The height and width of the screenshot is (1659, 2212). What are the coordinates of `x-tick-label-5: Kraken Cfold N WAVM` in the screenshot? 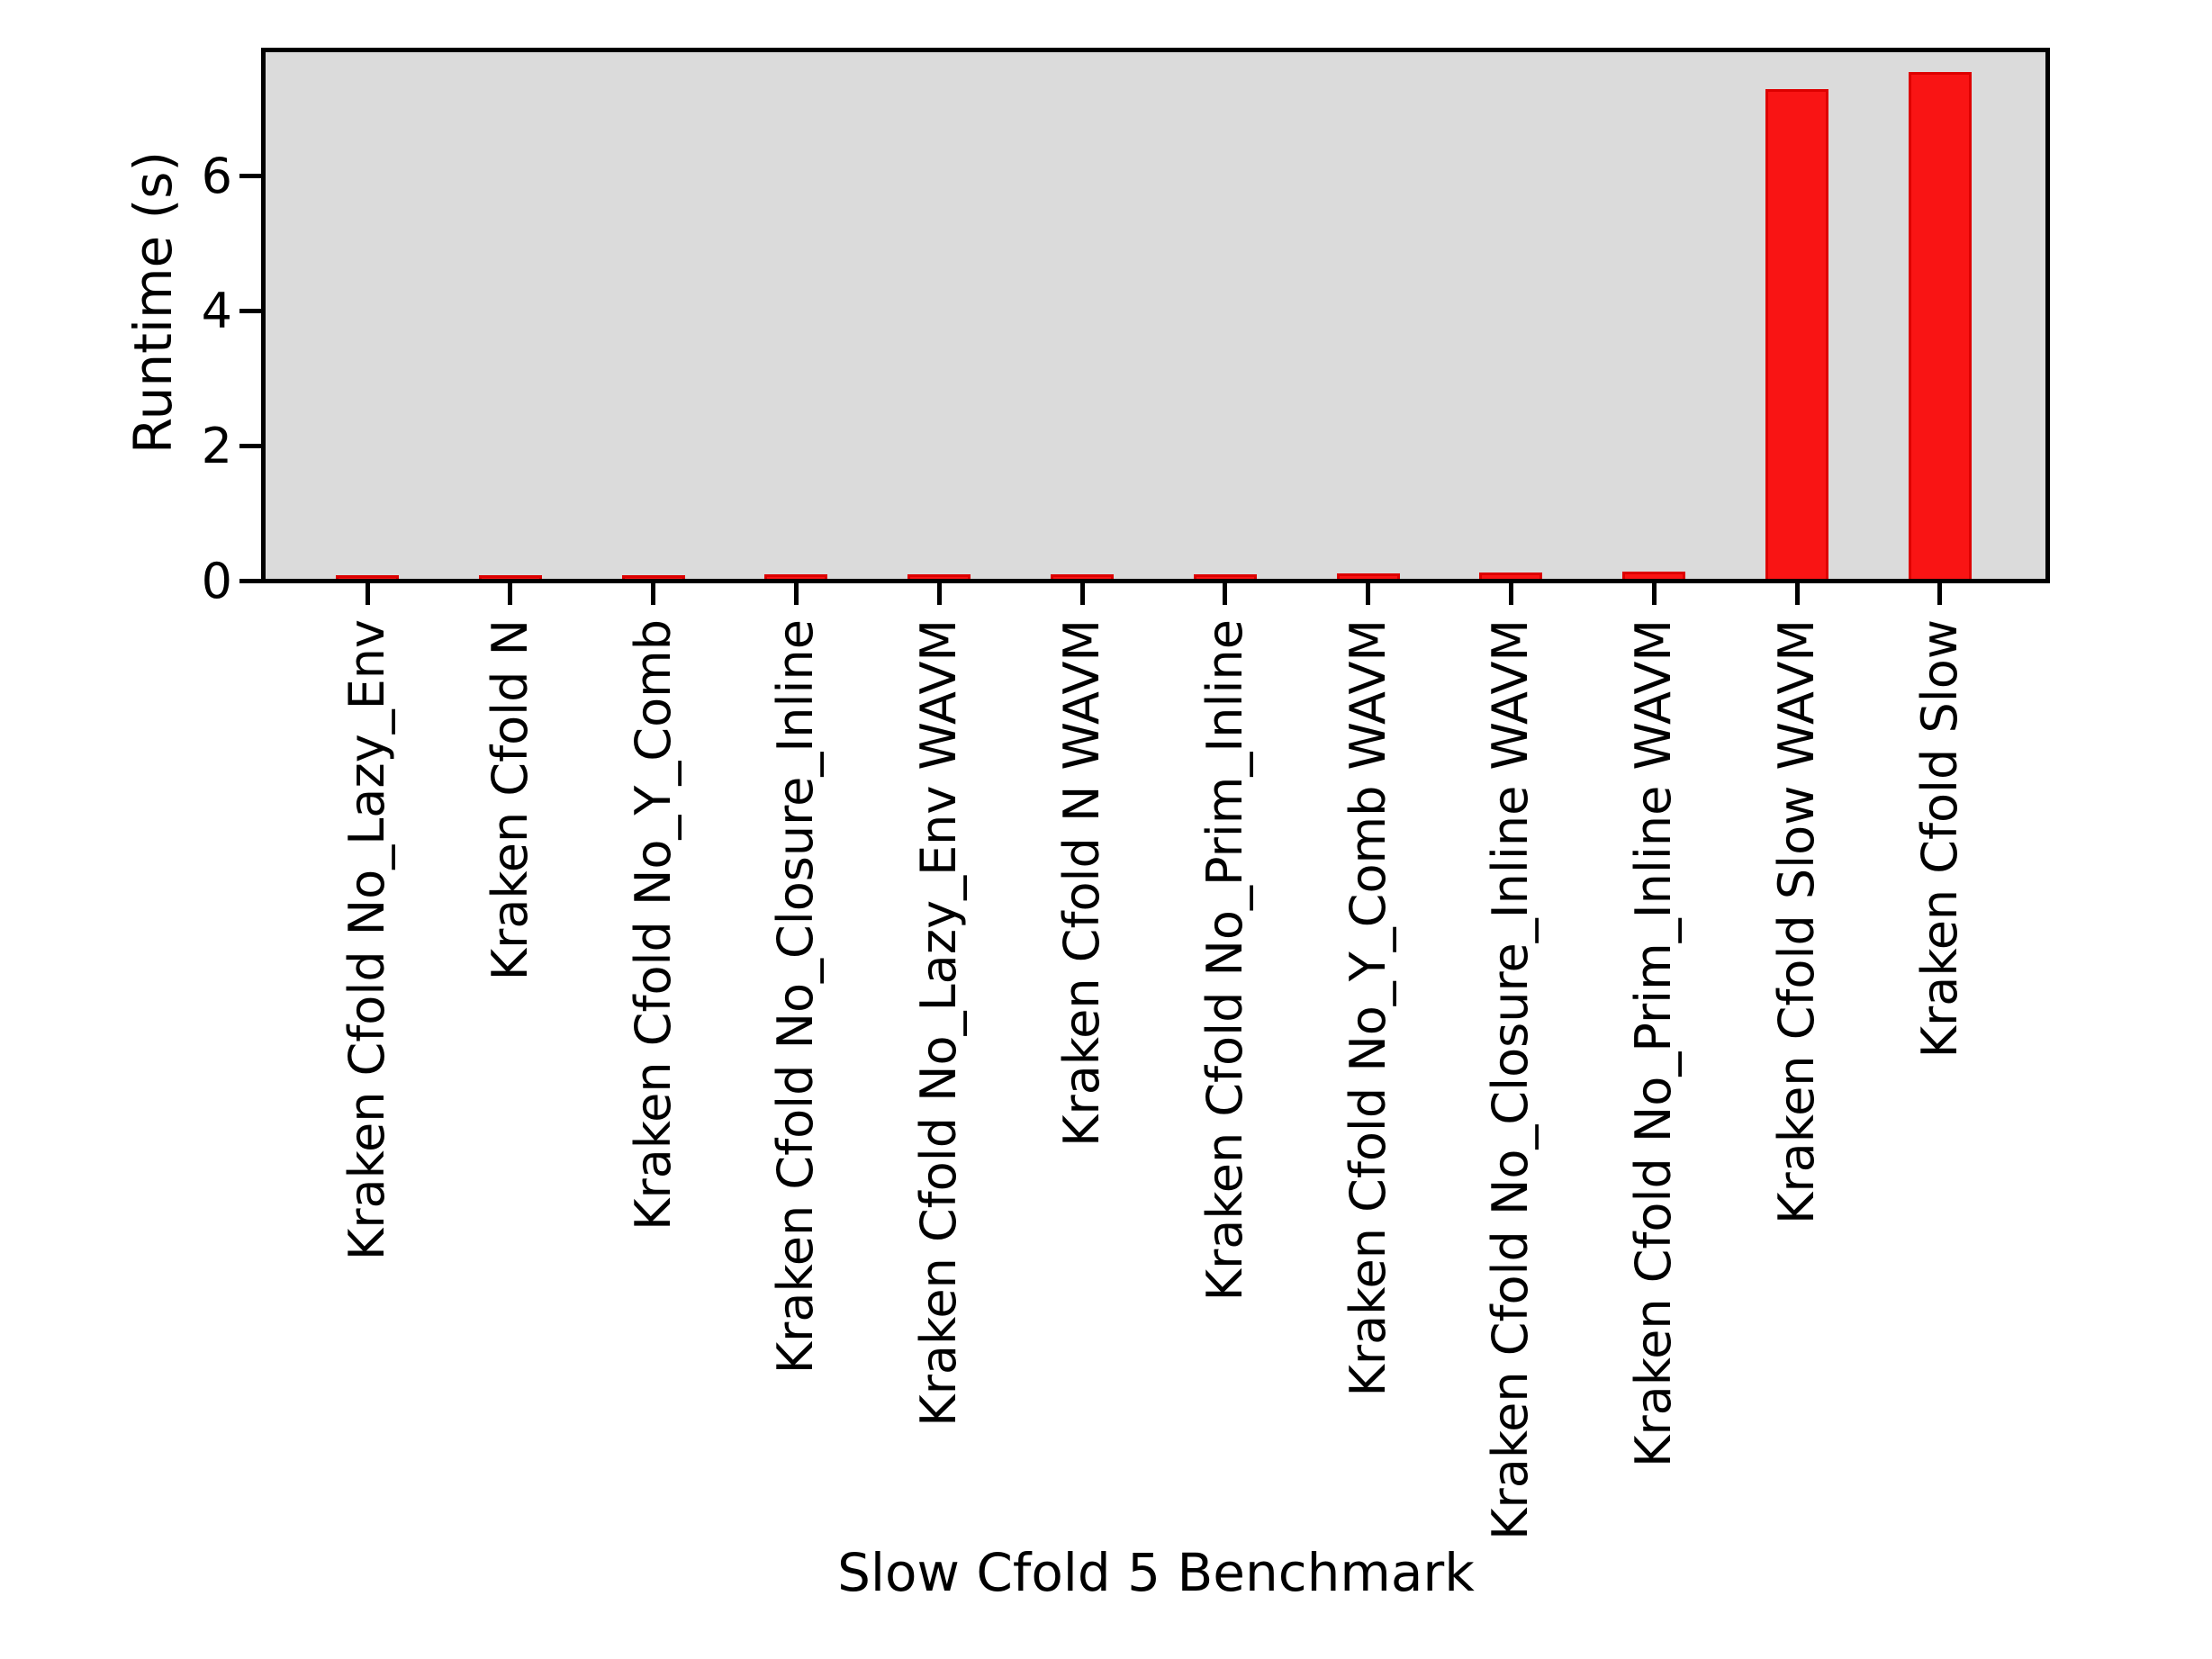 It's located at (1081, 883).